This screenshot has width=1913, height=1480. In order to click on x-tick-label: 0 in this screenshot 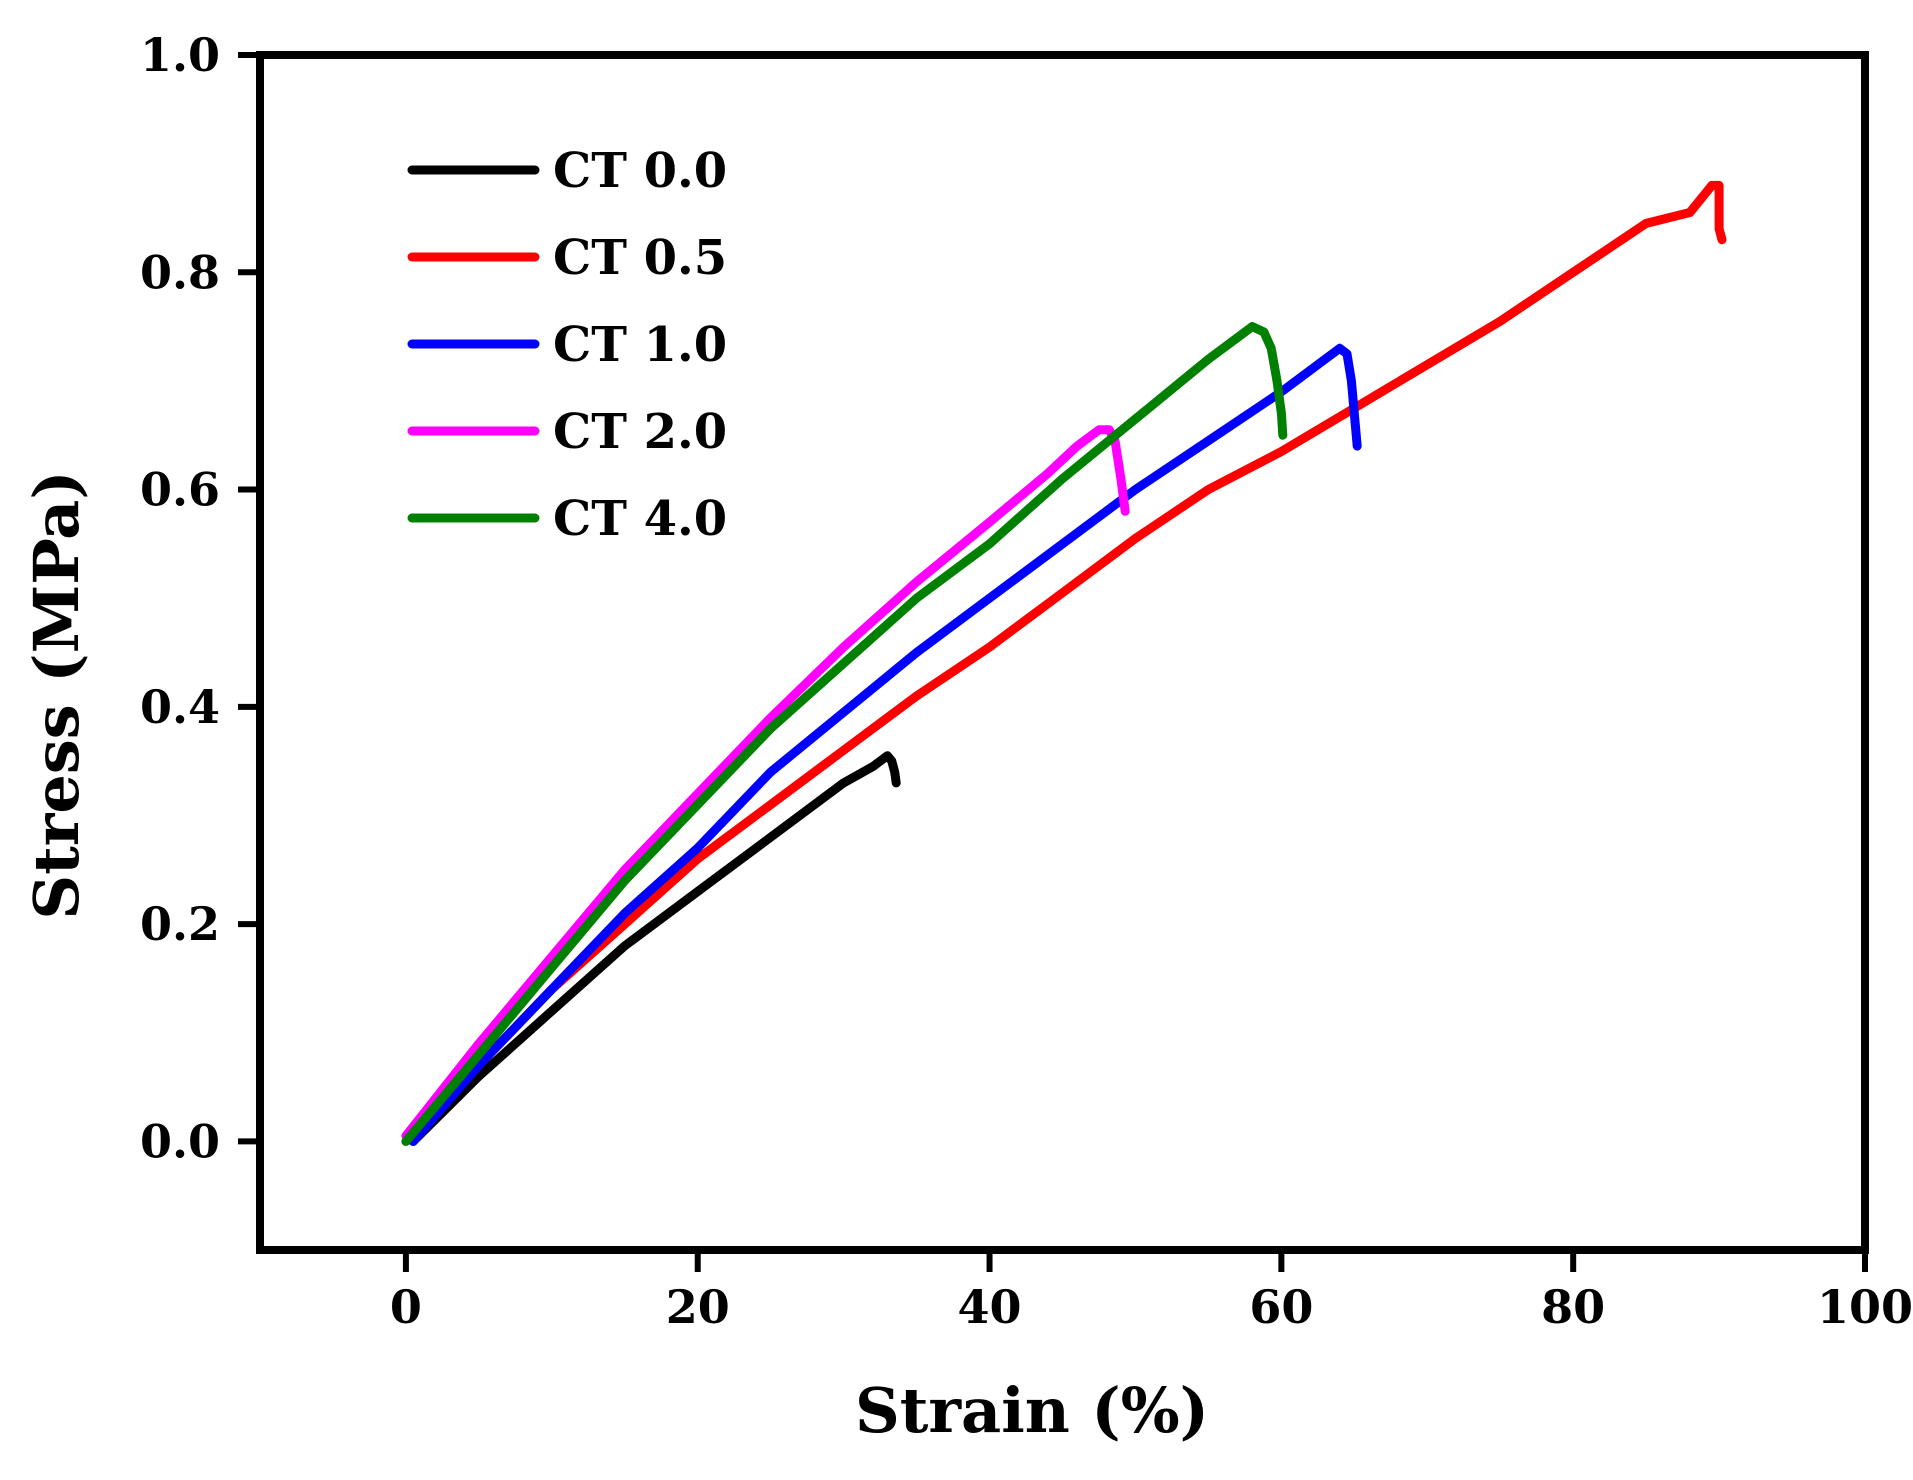, I will do `click(406, 1307)`.